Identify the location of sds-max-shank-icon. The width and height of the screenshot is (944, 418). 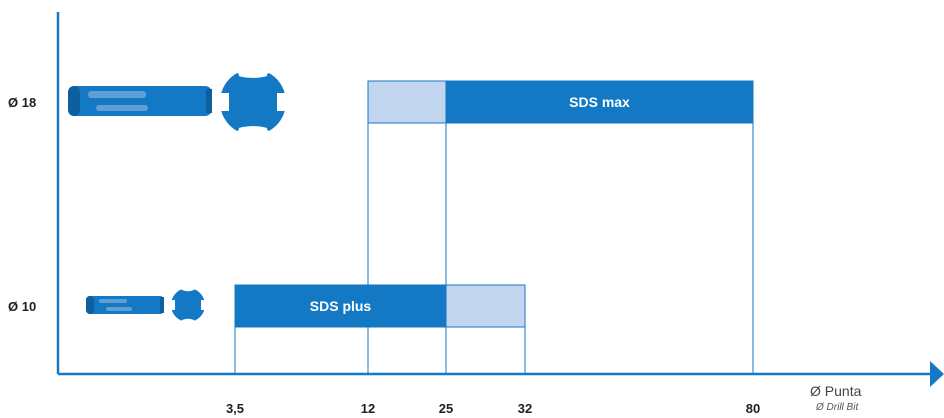
(140, 101).